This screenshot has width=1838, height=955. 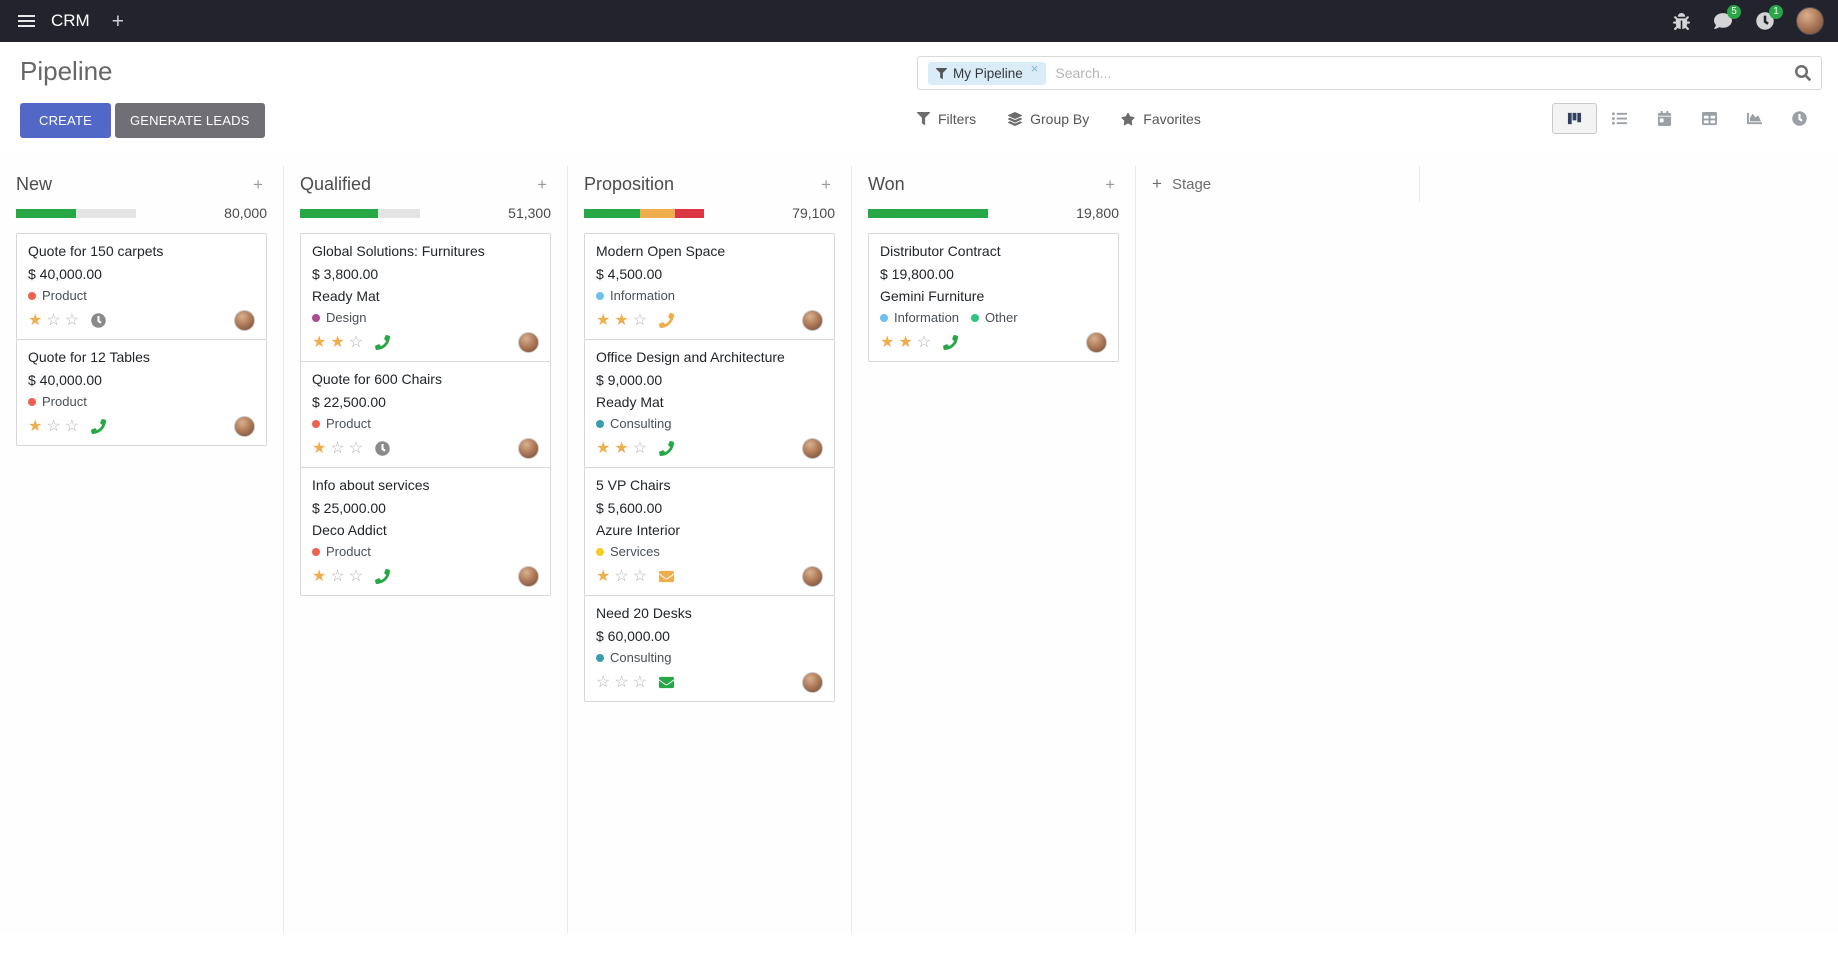 I want to click on kanban-card: Need 20 Desks $ 60,000.00 Consulting ☆ ☆ ☆, so click(x=709, y=648).